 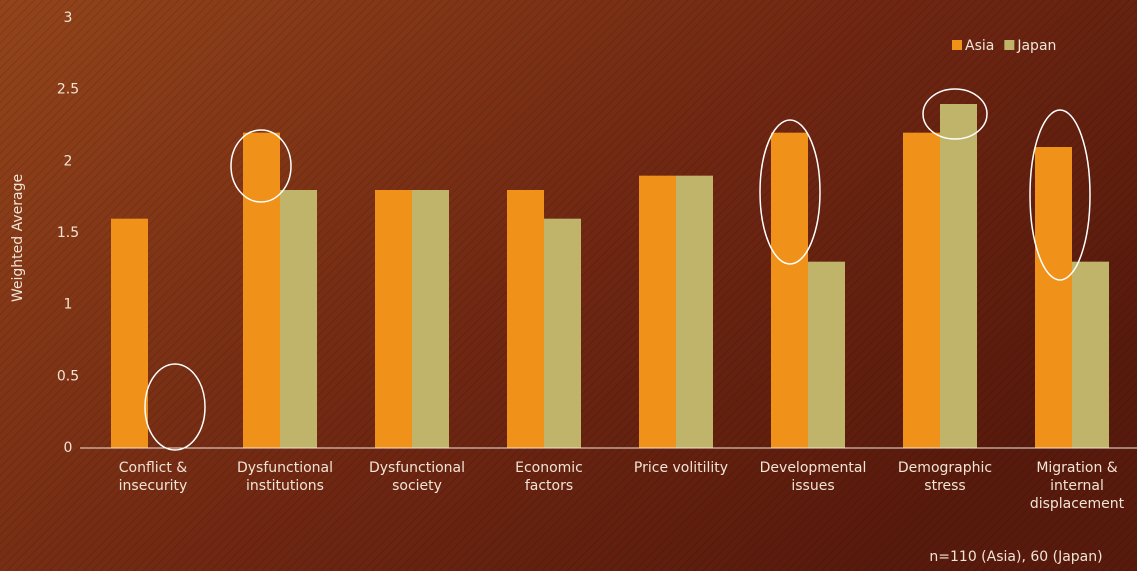 I want to click on x-tick-label: Migration & internal displacement, so click(x=1077, y=486).